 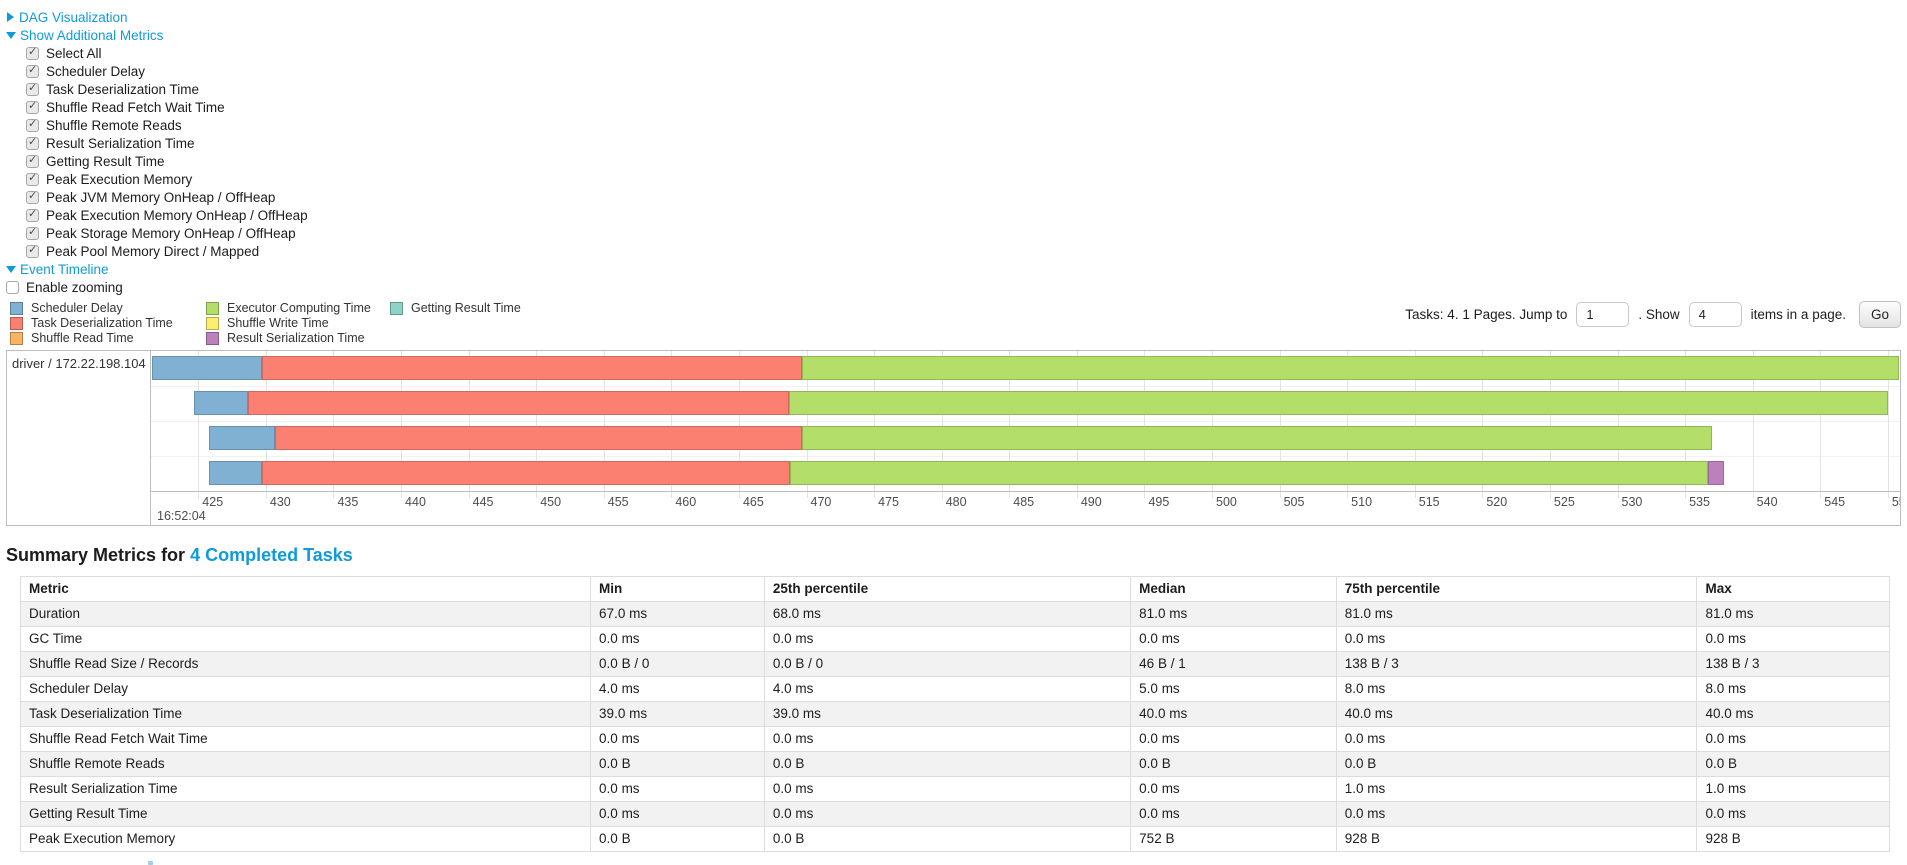 What do you see at coordinates (57, 269) in the screenshot?
I see `event-timeline-toggle: Event Timeline` at bounding box center [57, 269].